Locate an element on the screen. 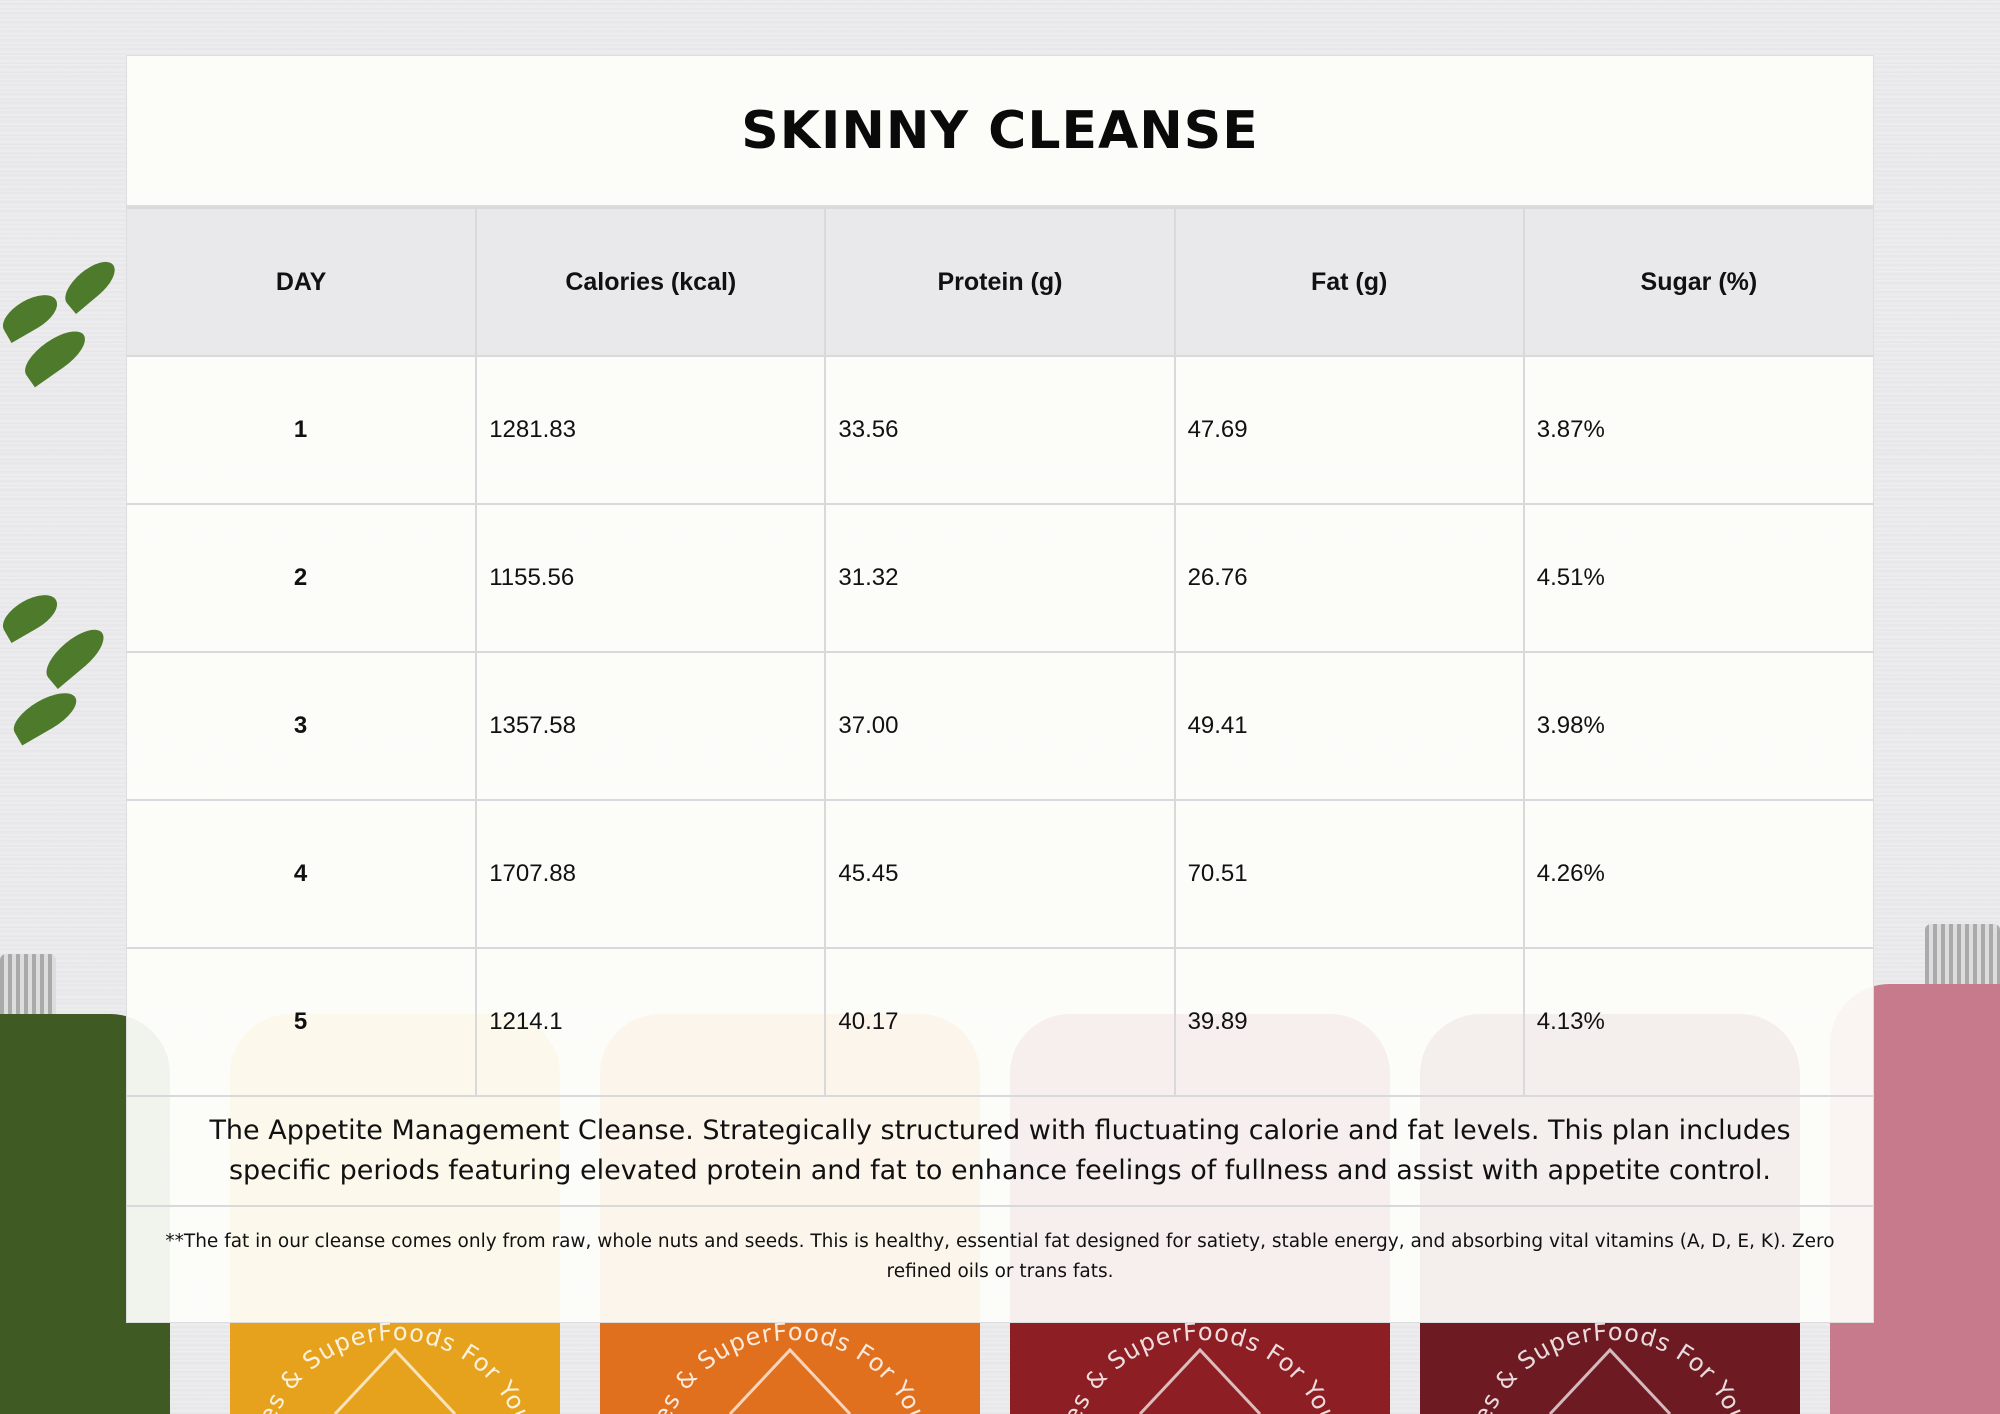 Image resolution: width=2000 pixels, height=1414 pixels. cell-sugar: 3.98% is located at coordinates (1697, 726).